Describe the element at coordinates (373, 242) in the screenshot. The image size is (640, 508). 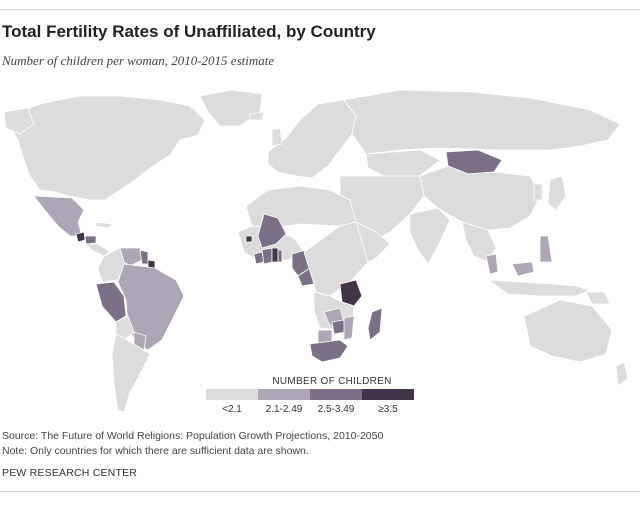
I see `country-horn-of-africa` at that location.